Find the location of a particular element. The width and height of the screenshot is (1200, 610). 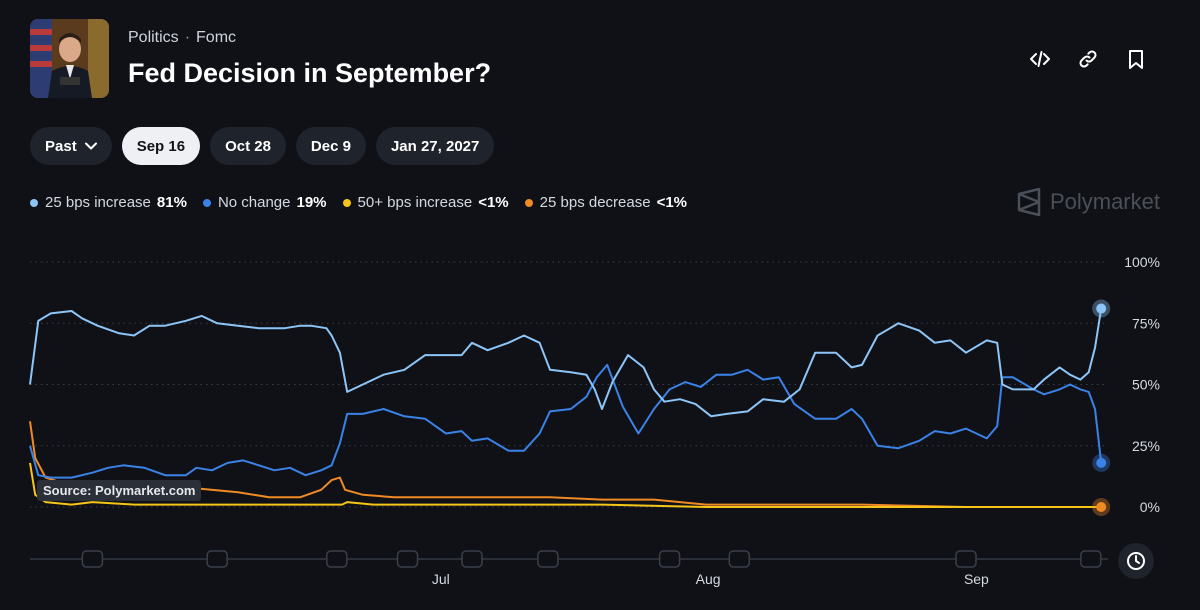

legend-label: 25 bps increase is located at coordinates (98, 202).